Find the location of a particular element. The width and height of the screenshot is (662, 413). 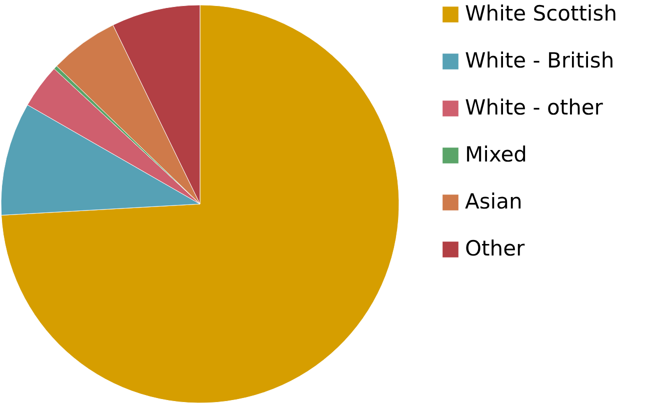

legend-label: Mixed is located at coordinates (496, 154).